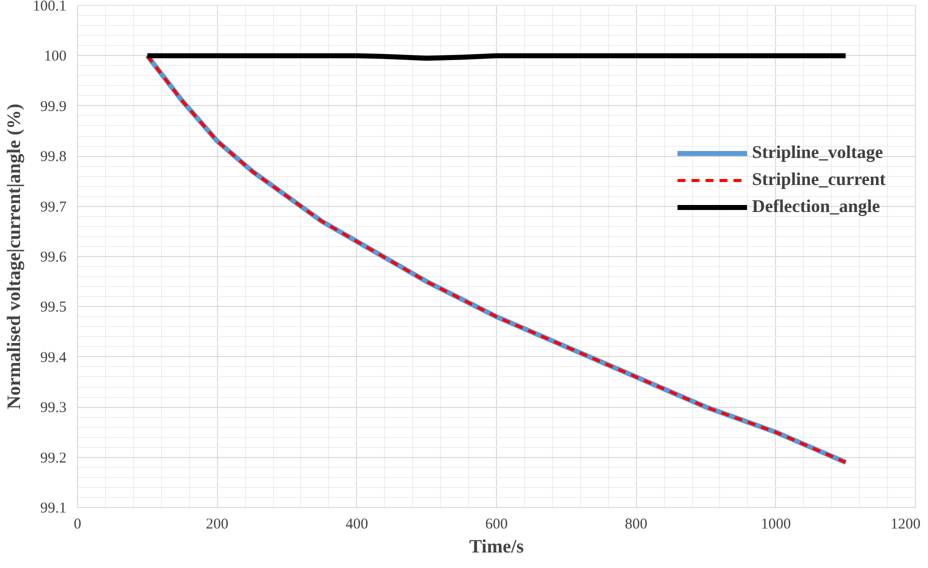 The width and height of the screenshot is (928, 568). What do you see at coordinates (217, 524) in the screenshot?
I see `x-tick-label: 200` at bounding box center [217, 524].